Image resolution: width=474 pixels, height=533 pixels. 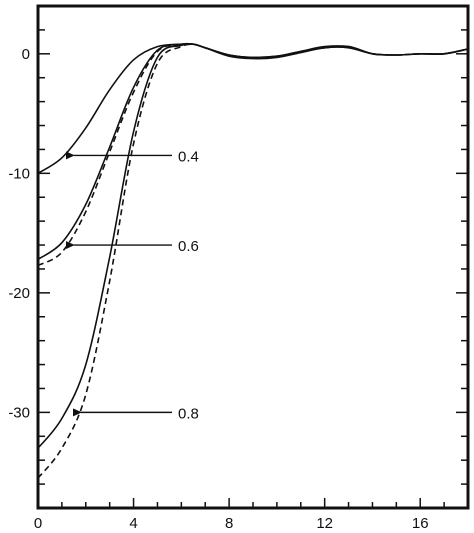 What do you see at coordinates (19, 173) in the screenshot?
I see `y-tick-label: -10` at bounding box center [19, 173].